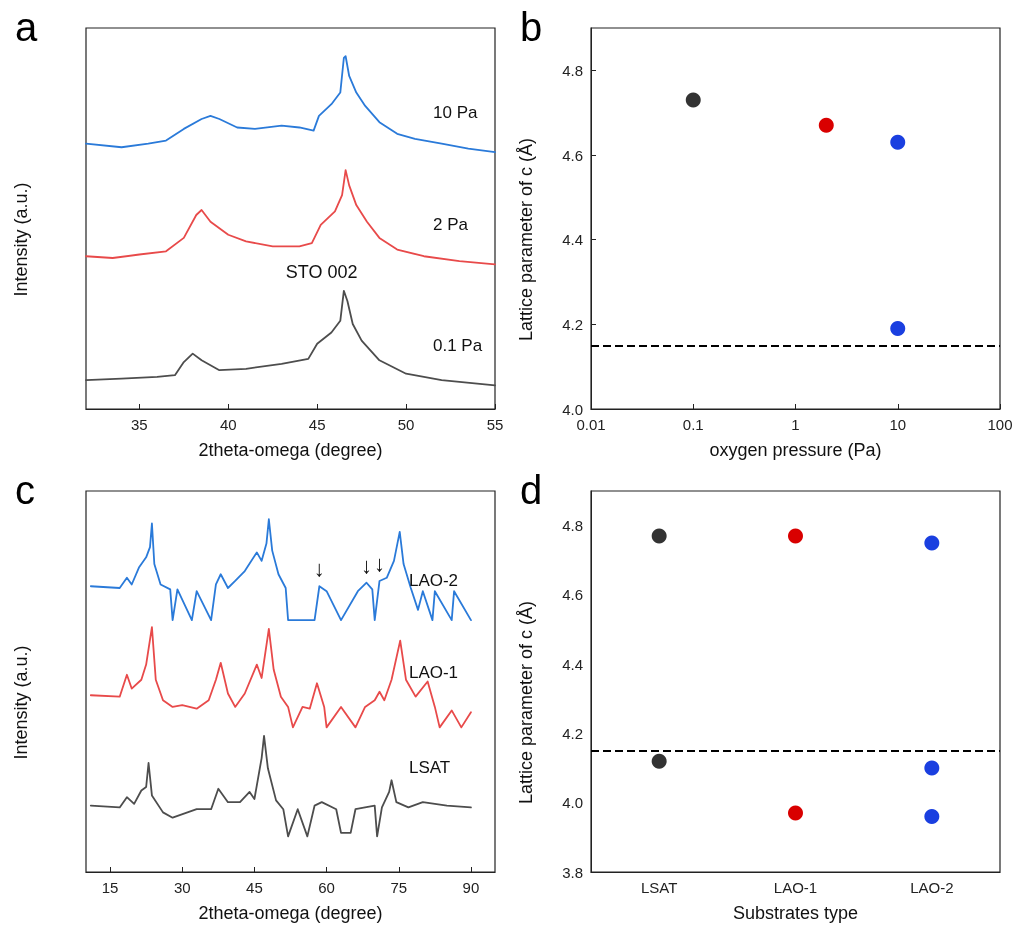  I want to click on annotation: STO 002, so click(321, 271).